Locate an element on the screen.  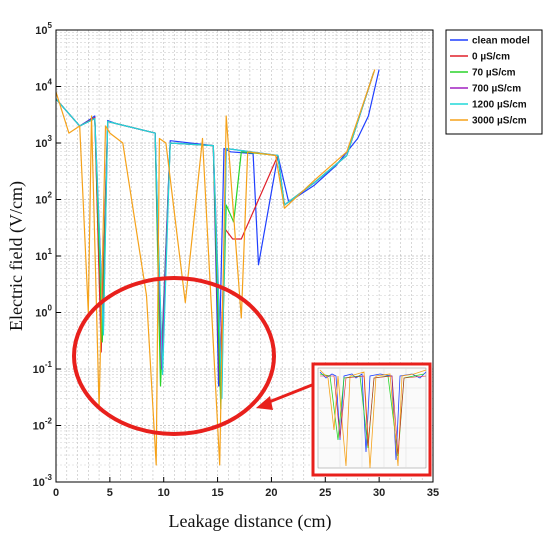
x-tick-label: 35 is located at coordinates (433, 493).